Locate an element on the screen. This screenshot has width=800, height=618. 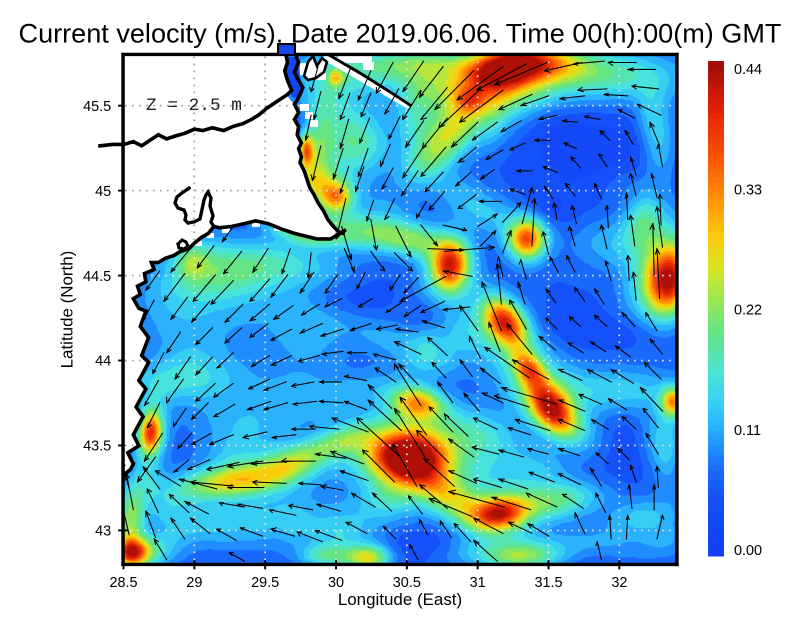
svg-text: 28.5 is located at coordinates (123, 583).